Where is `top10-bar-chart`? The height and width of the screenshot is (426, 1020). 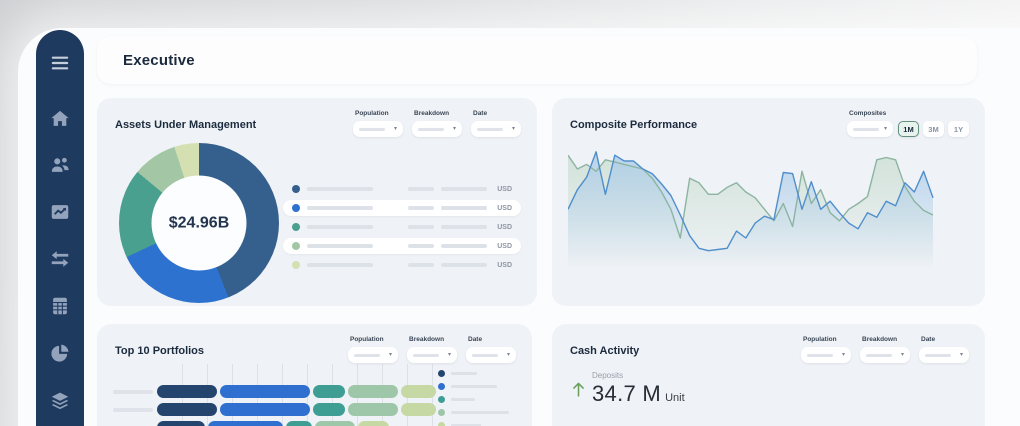 top10-bar-chart is located at coordinates (276, 405).